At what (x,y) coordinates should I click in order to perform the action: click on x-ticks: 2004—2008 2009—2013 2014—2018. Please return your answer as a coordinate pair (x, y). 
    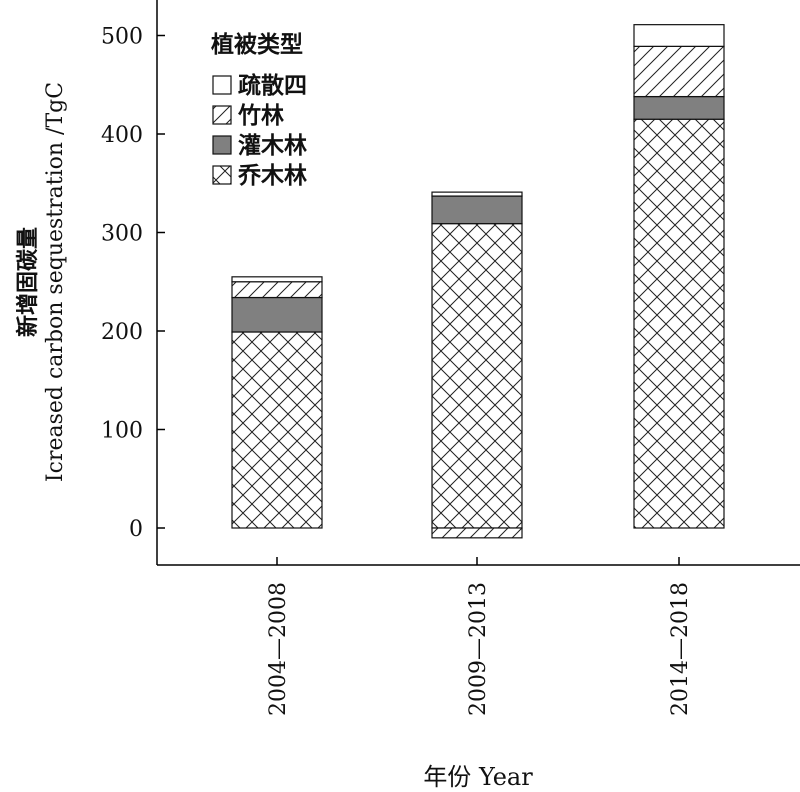
    Looking at the image, I should click on (479, 636).